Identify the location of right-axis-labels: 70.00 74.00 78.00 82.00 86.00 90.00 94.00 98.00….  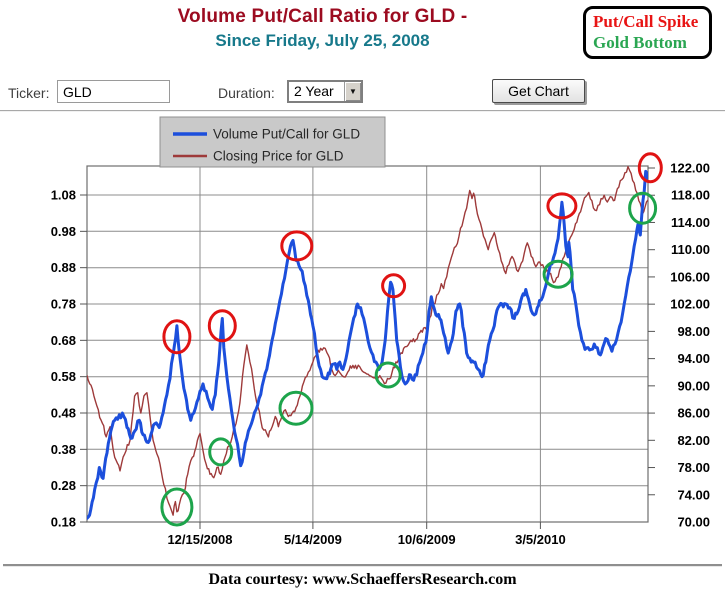
(679, 345).